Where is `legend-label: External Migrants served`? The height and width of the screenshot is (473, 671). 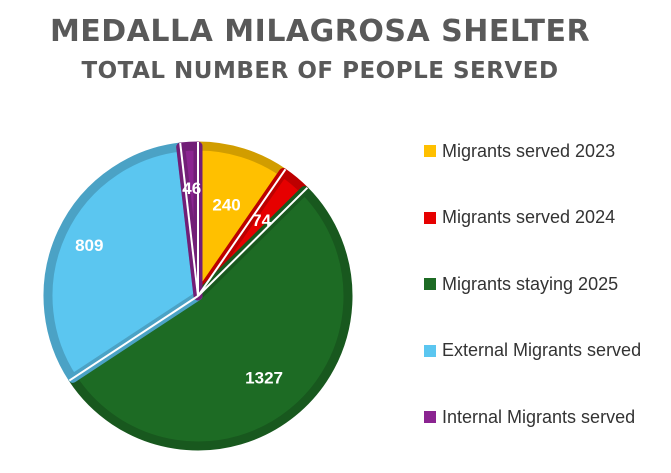
legend-label: External Migrants served is located at coordinates (542, 350).